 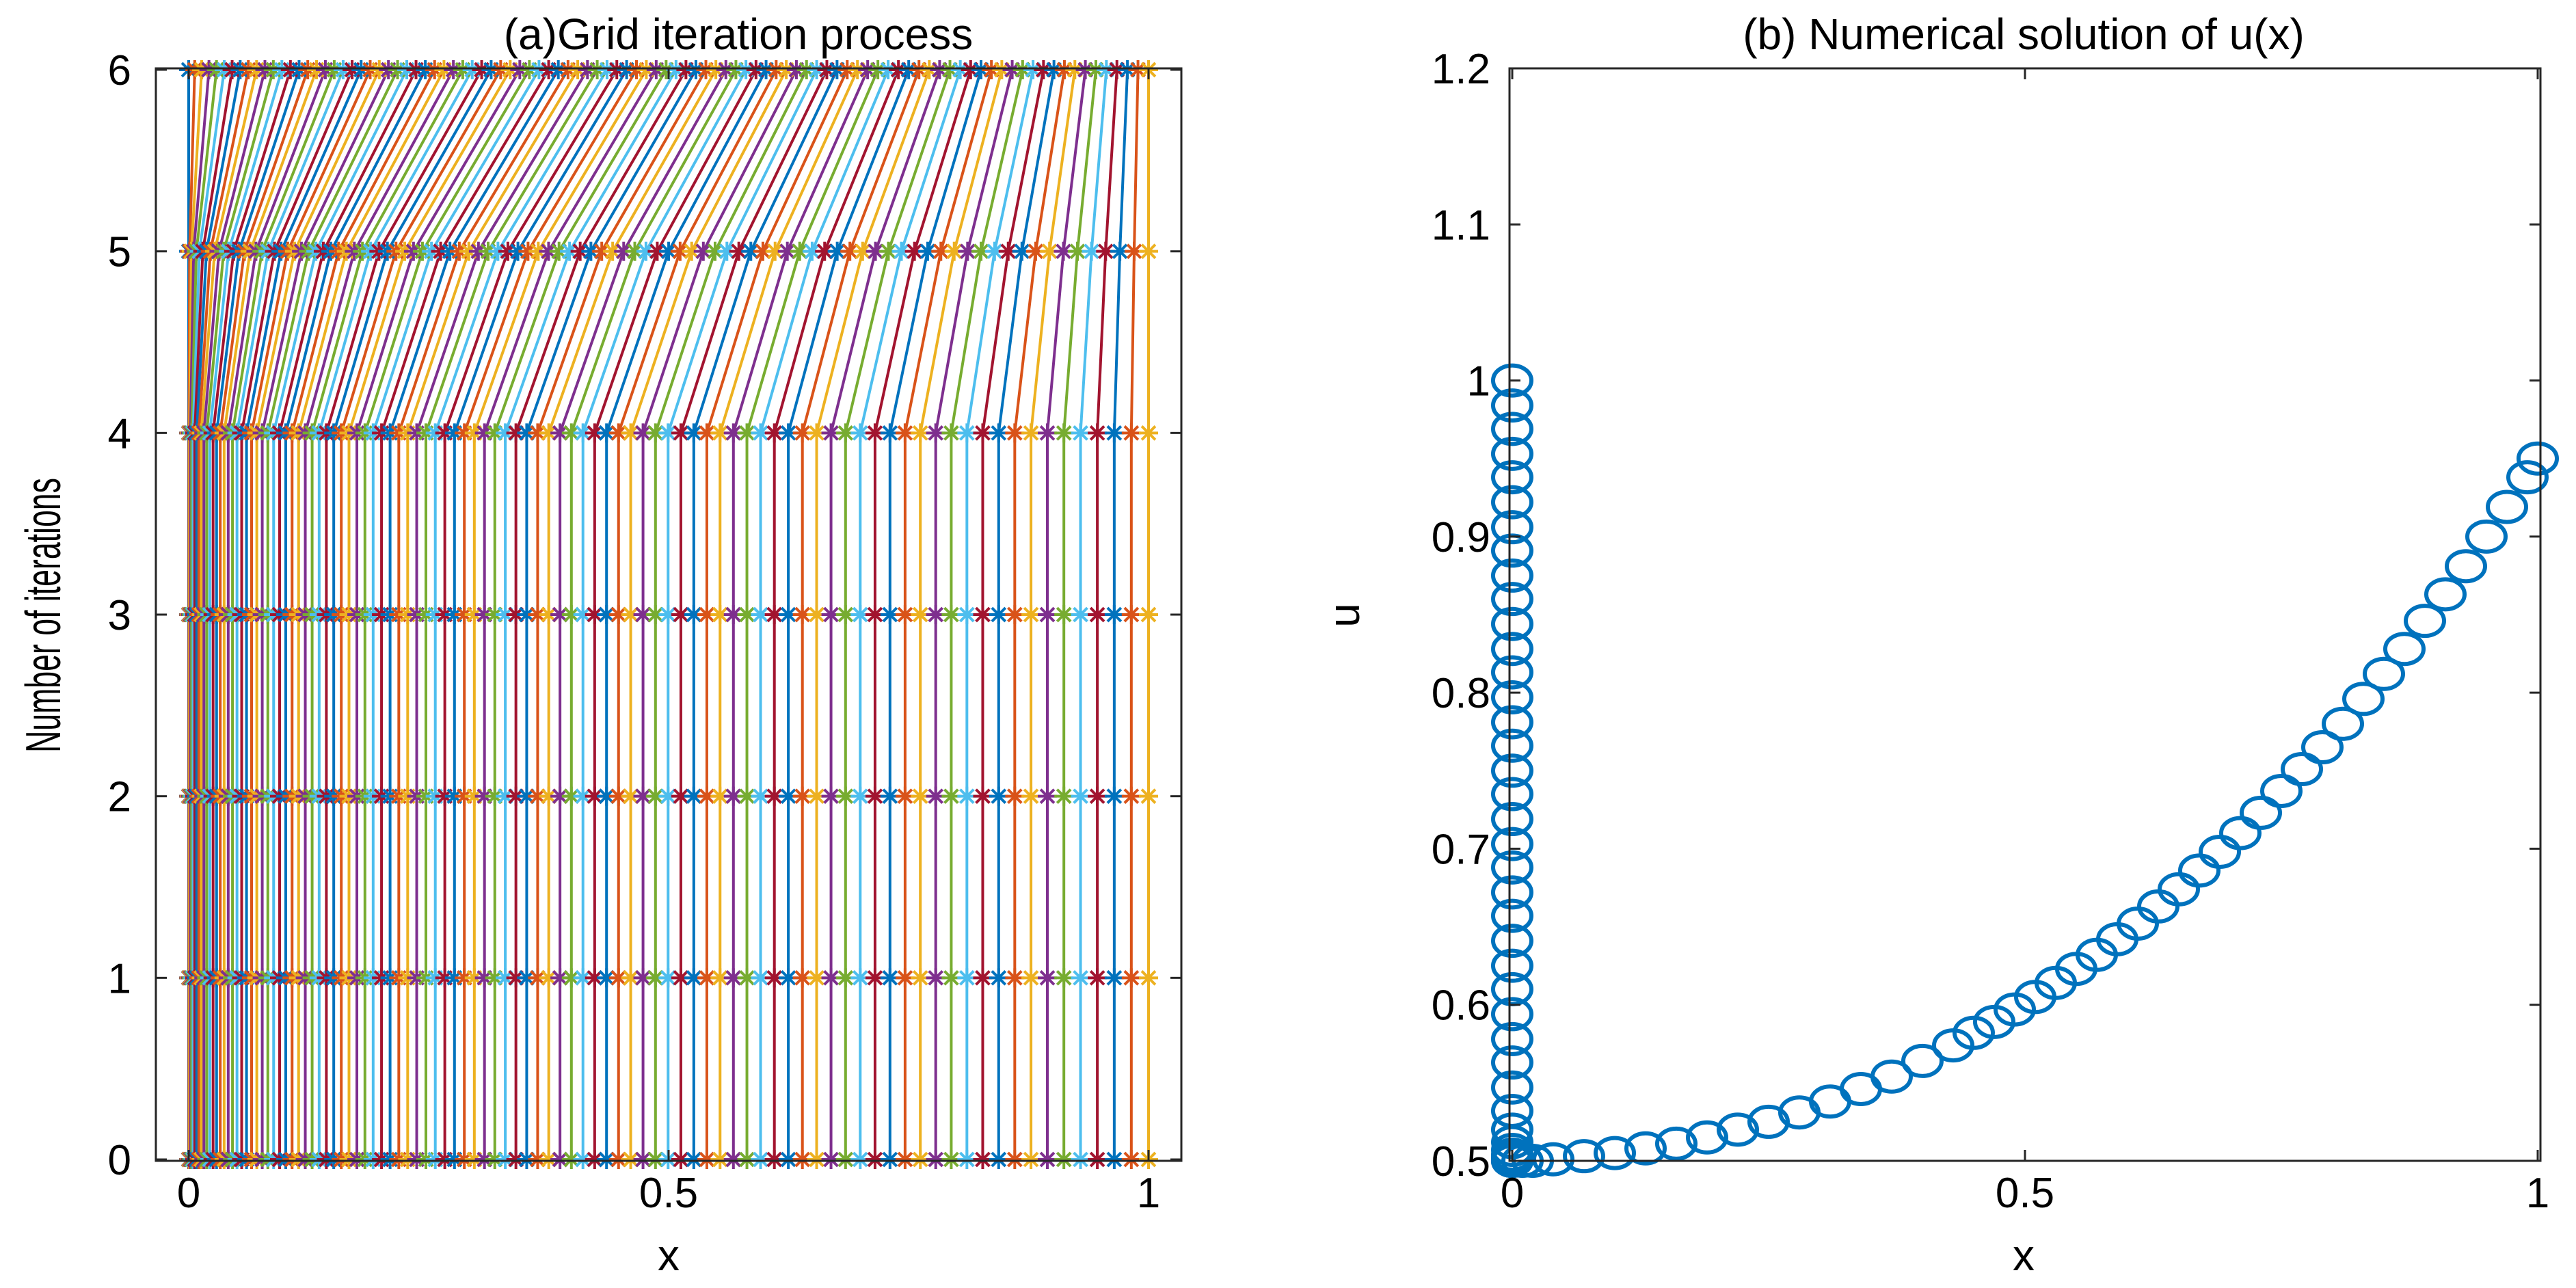 I want to click on panel-b-title: (b) Numerical solution of u(x), so click(x=2024, y=34).